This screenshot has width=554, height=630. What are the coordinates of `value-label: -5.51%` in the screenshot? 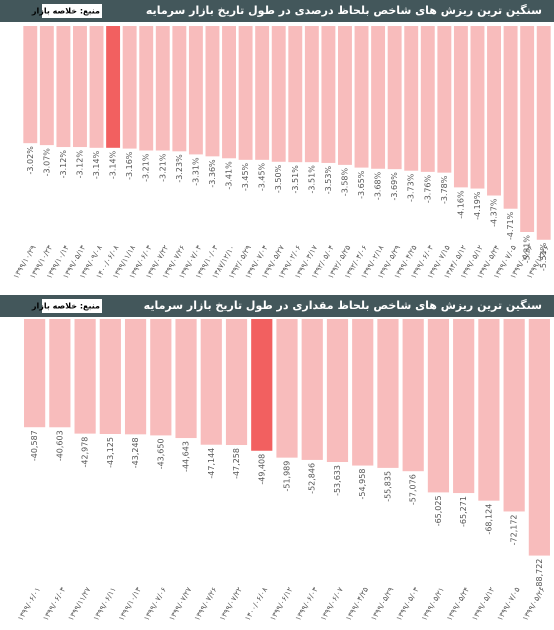 It's located at (543, 256).